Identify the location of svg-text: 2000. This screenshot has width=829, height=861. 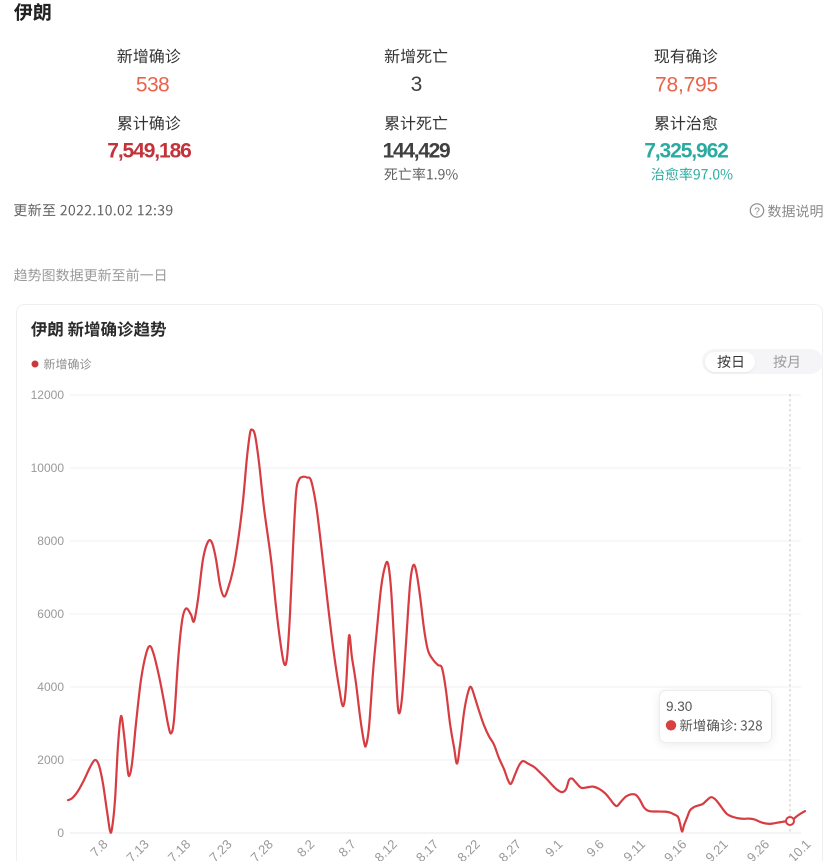
(50, 760).